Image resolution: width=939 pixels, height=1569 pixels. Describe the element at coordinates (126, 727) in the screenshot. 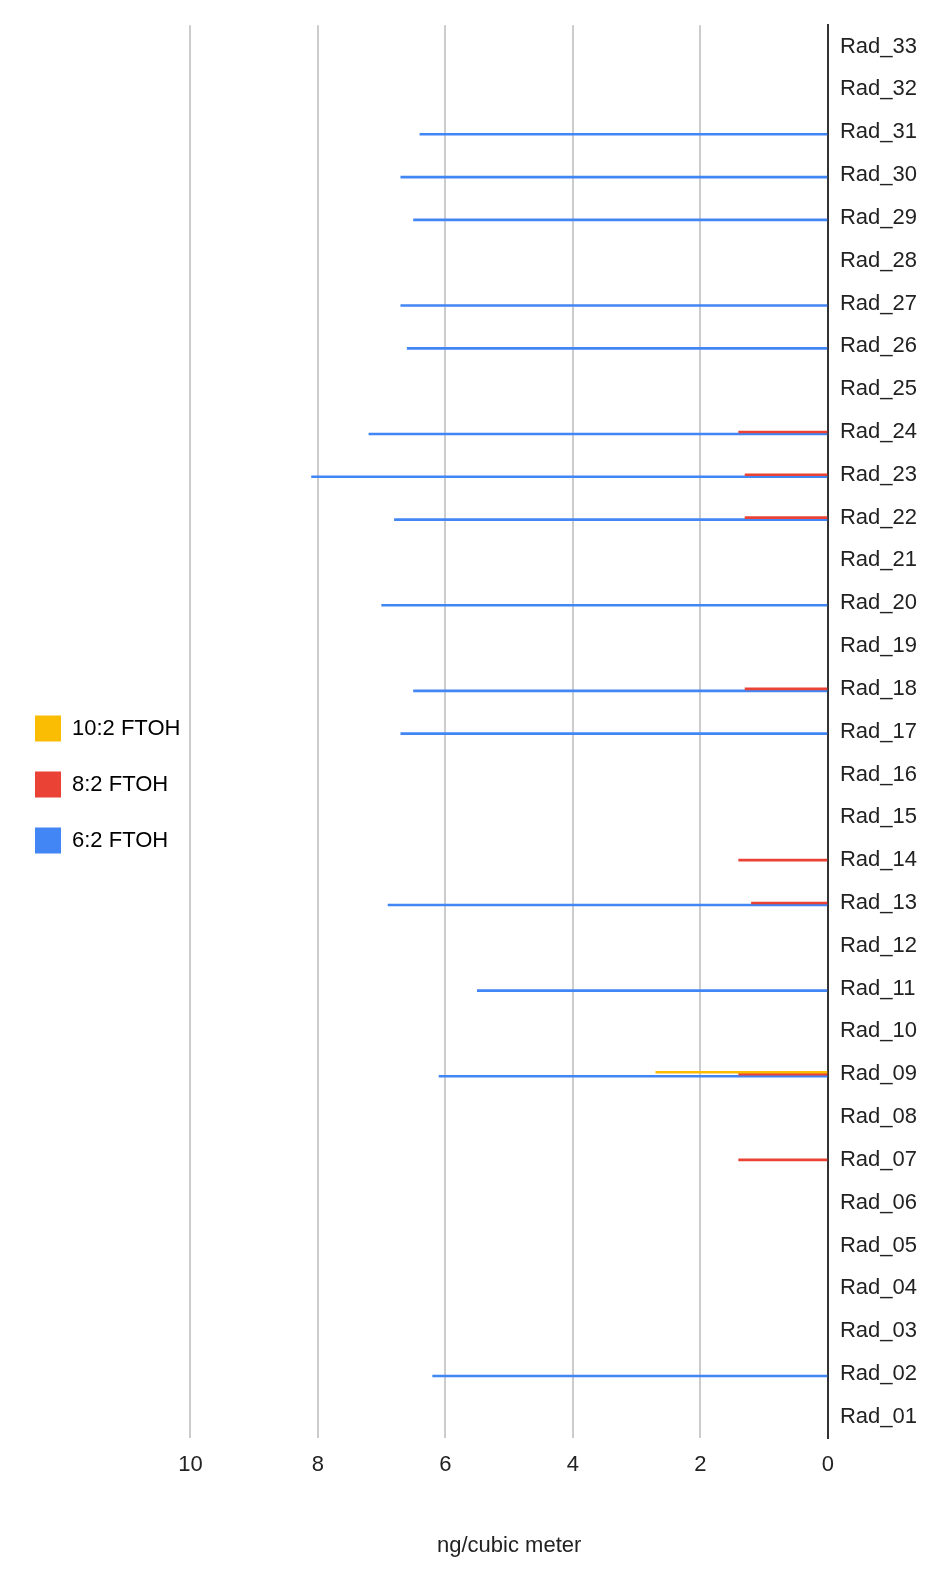

I see `legend-label: 10:2 FTOH` at that location.